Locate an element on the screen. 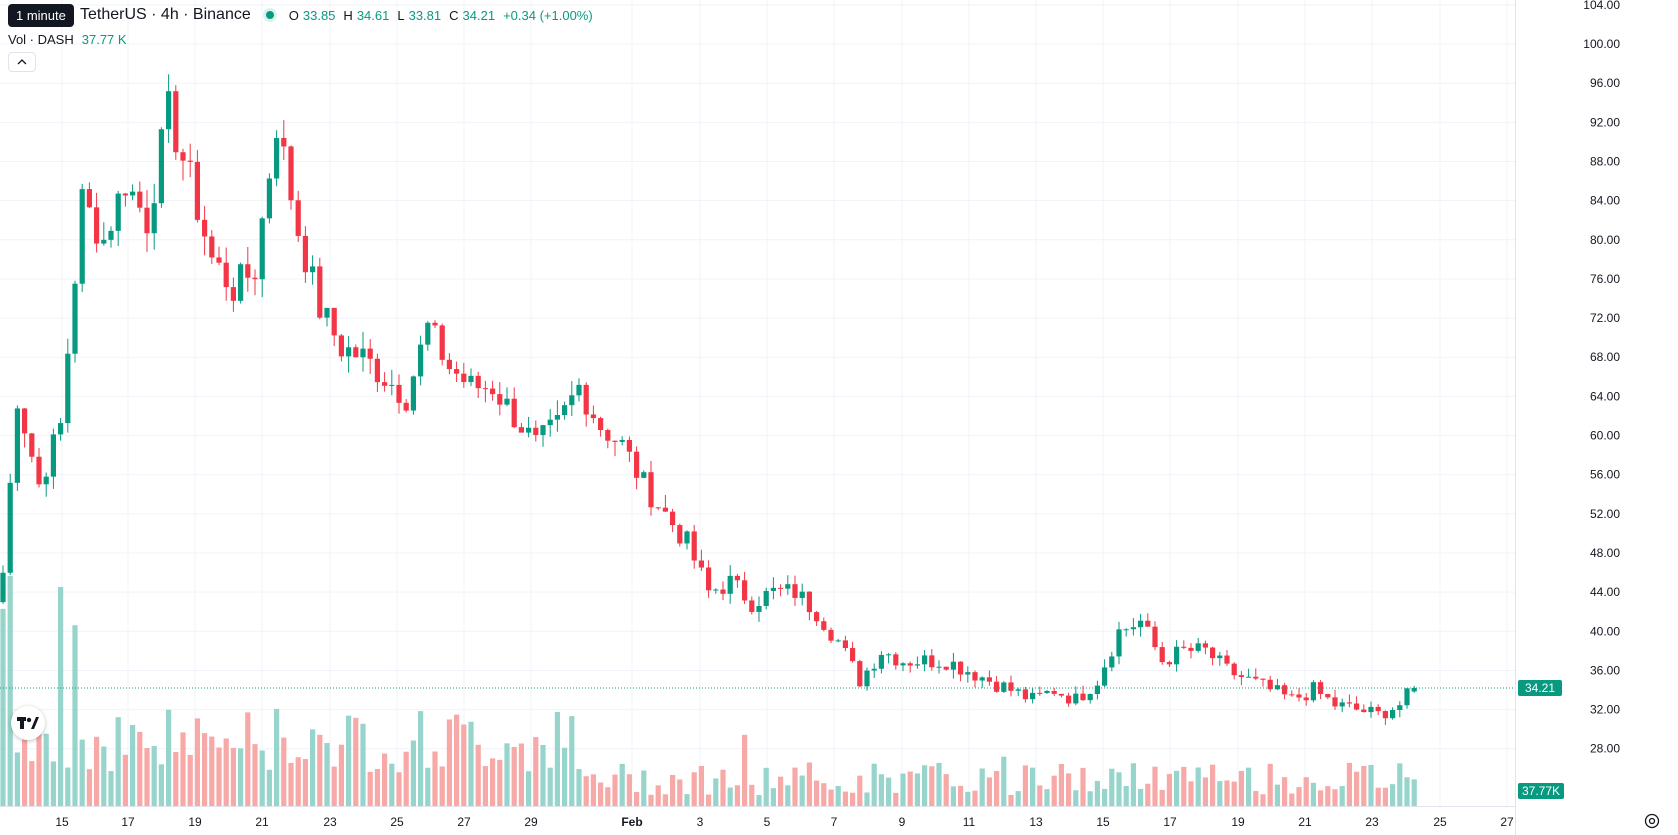 The width and height of the screenshot is (1678, 835). x-tick-label: 29 is located at coordinates (531, 822).